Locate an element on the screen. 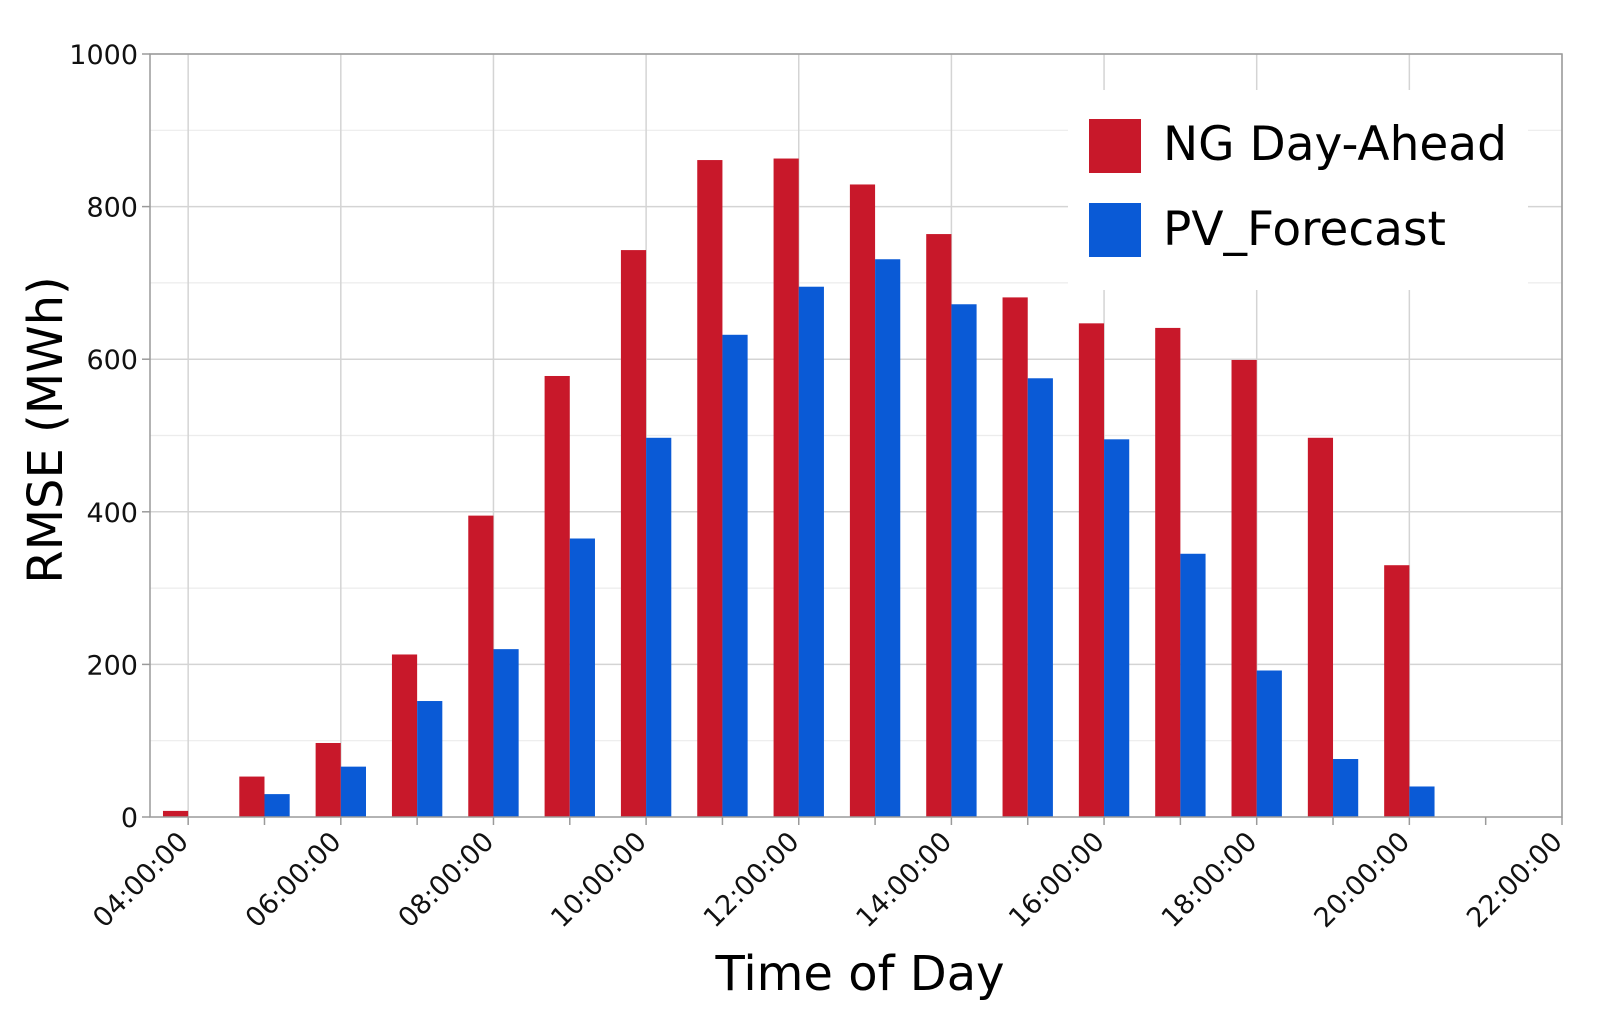 This screenshot has height=1014, width=1600. legend-swatch-pv-forecast is located at coordinates (1115, 230).